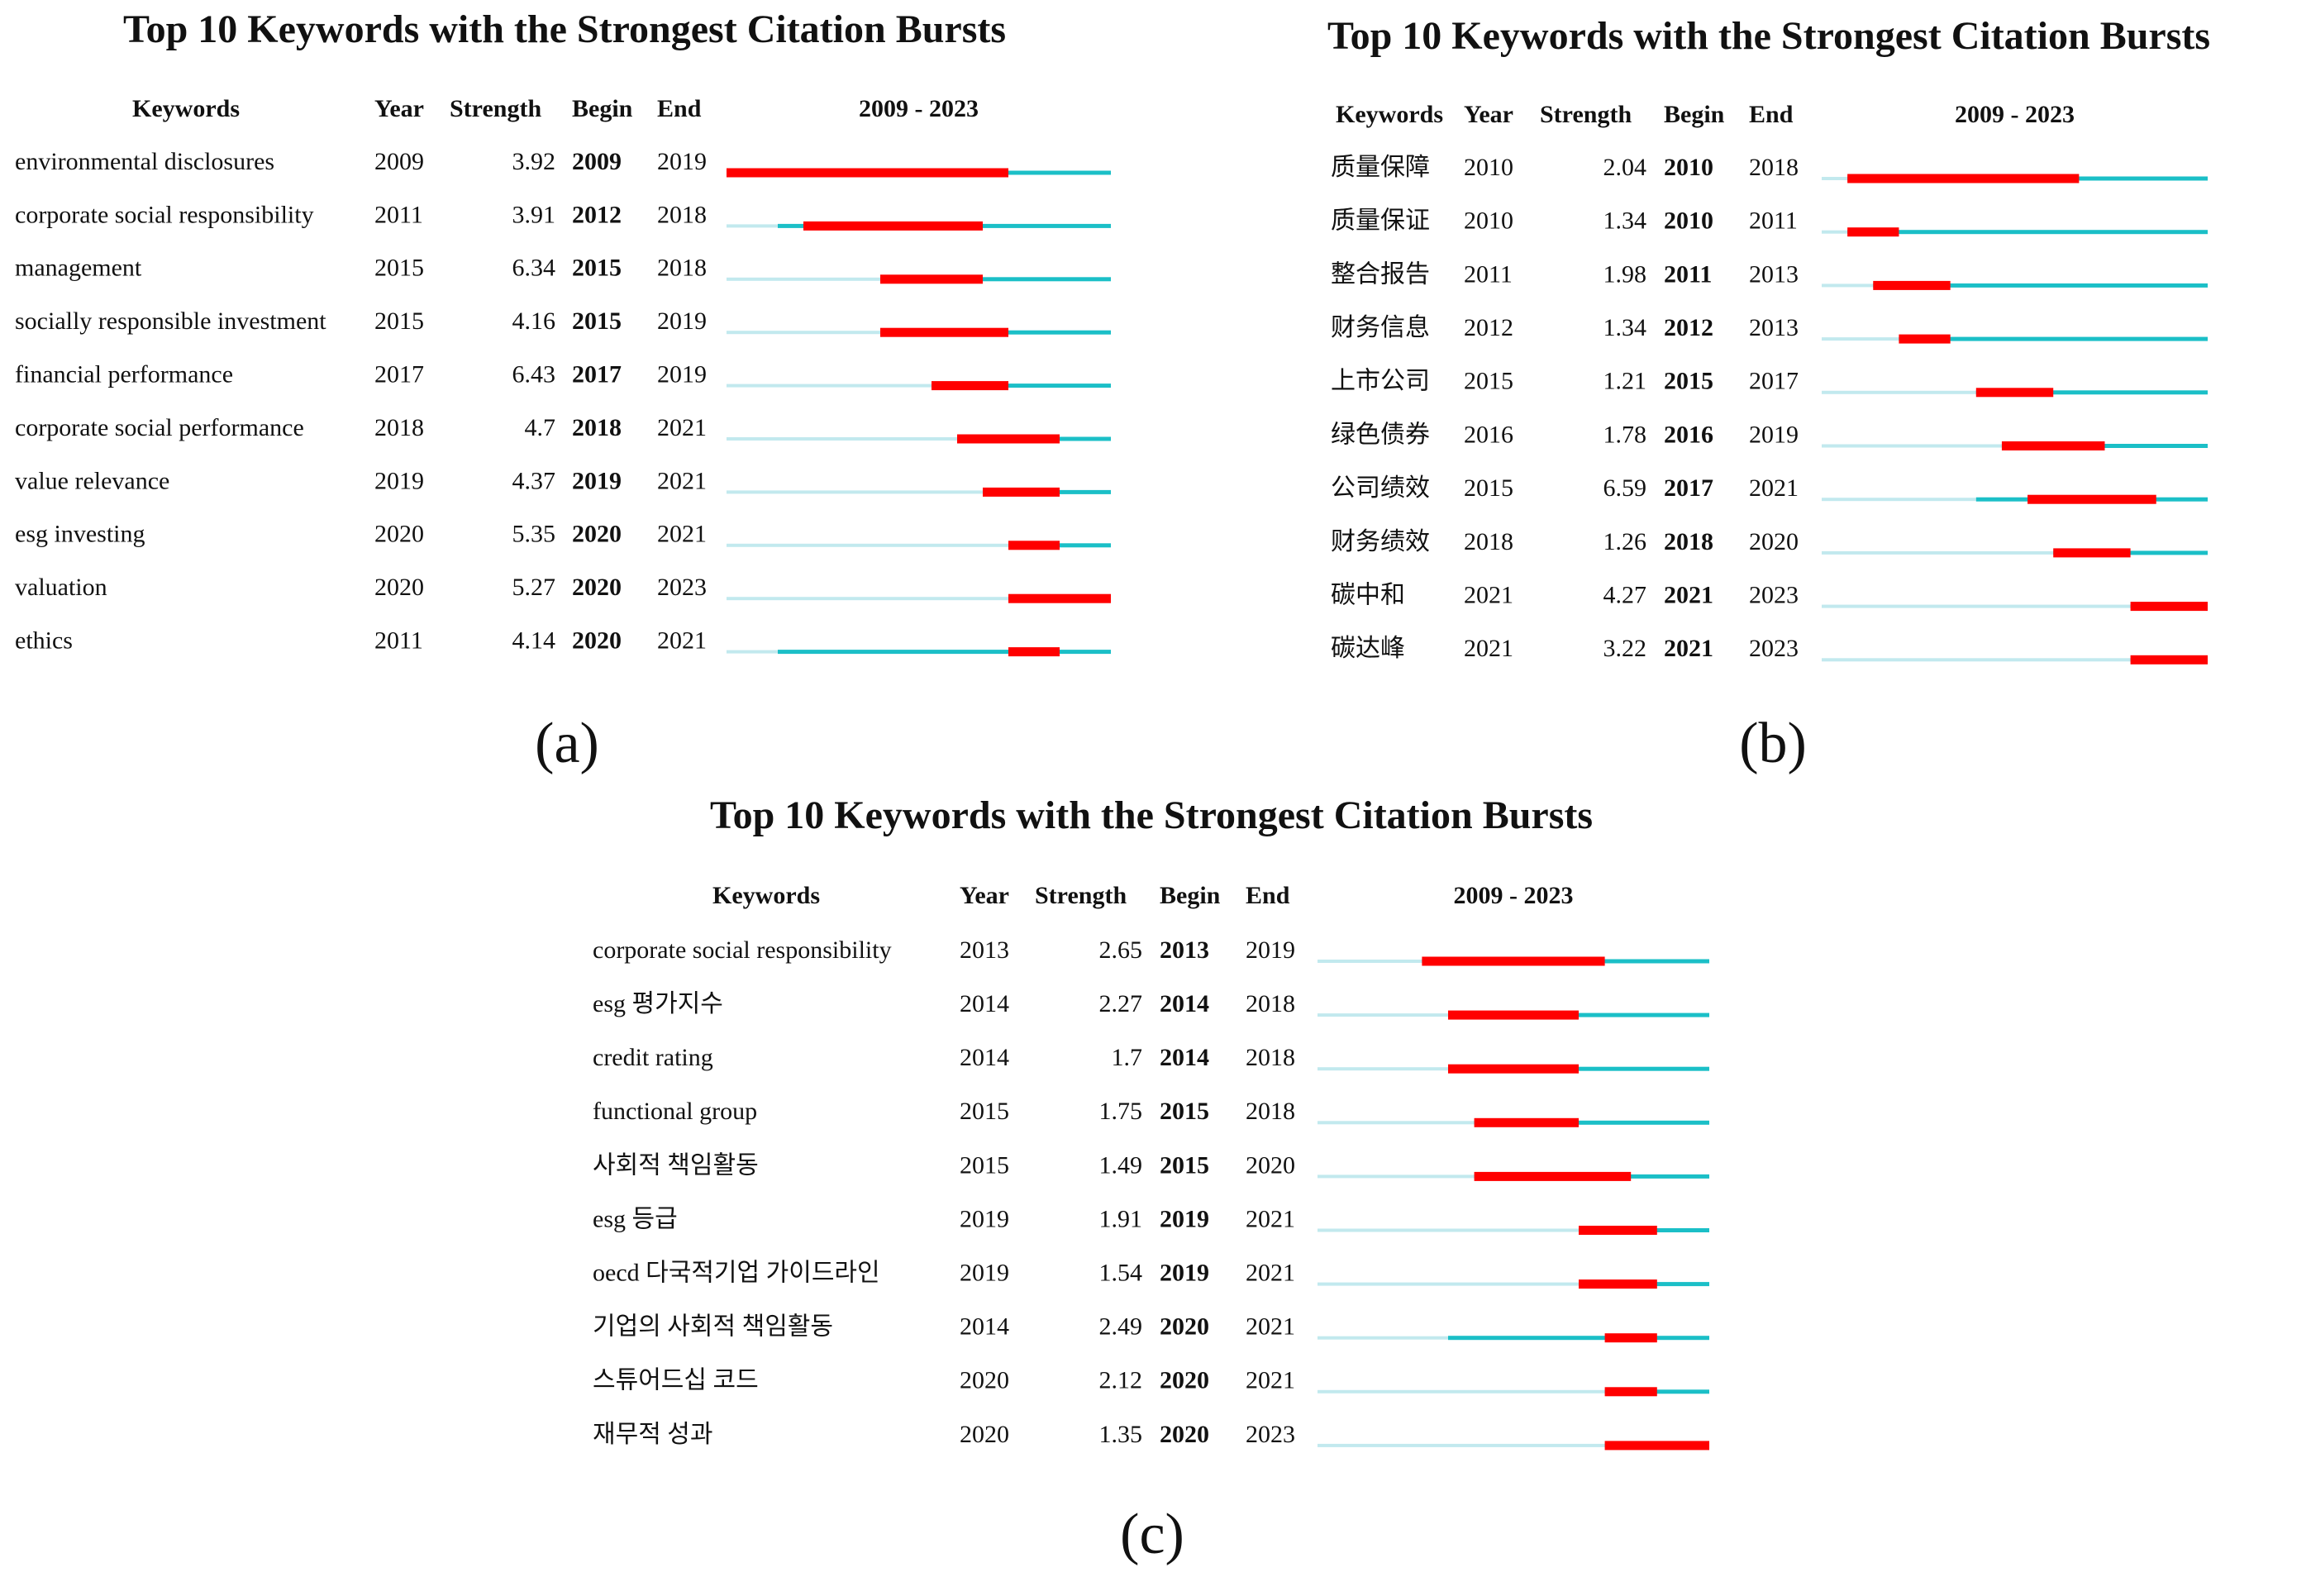 The height and width of the screenshot is (1596, 2311). What do you see at coordinates (1121, 1165) in the screenshot?
I see `strength: 1.49` at bounding box center [1121, 1165].